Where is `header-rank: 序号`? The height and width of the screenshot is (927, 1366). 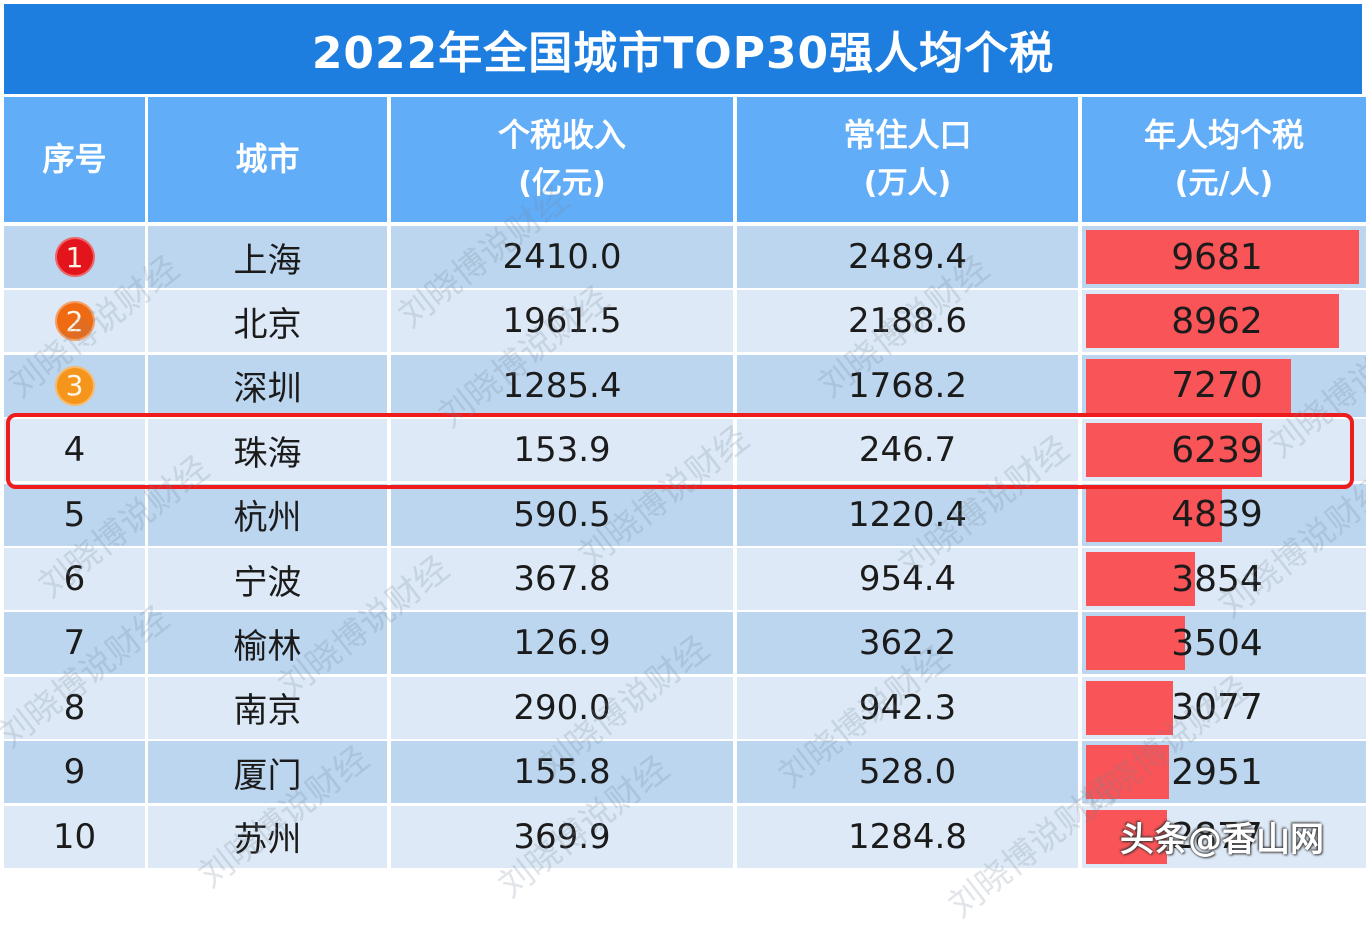 header-rank: 序号 is located at coordinates (74, 159).